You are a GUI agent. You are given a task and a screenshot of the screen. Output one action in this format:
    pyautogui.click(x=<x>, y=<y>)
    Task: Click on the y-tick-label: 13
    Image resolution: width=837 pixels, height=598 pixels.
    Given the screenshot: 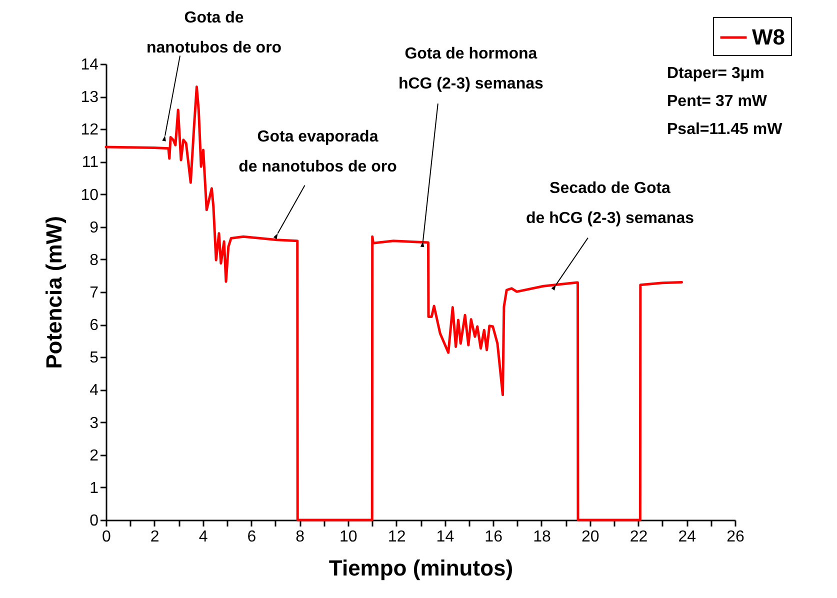 What is the action you would take?
    pyautogui.click(x=89, y=97)
    